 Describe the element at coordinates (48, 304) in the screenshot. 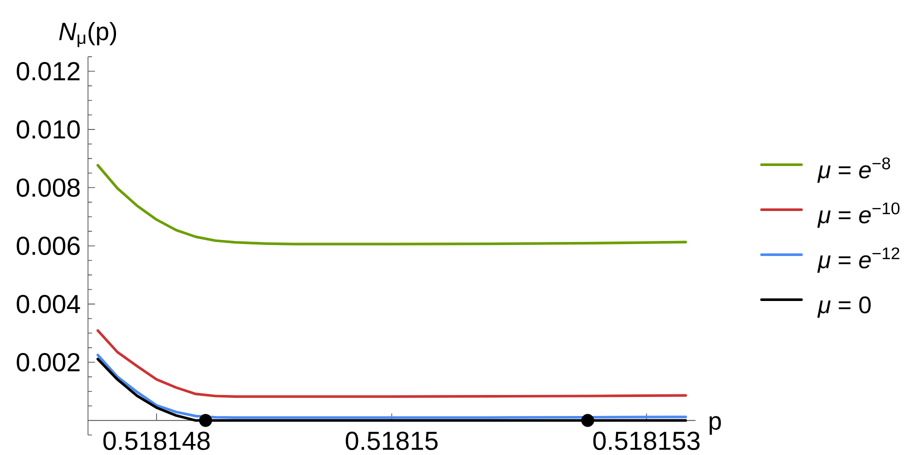

I see `y-tick-label: 0.004` at that location.